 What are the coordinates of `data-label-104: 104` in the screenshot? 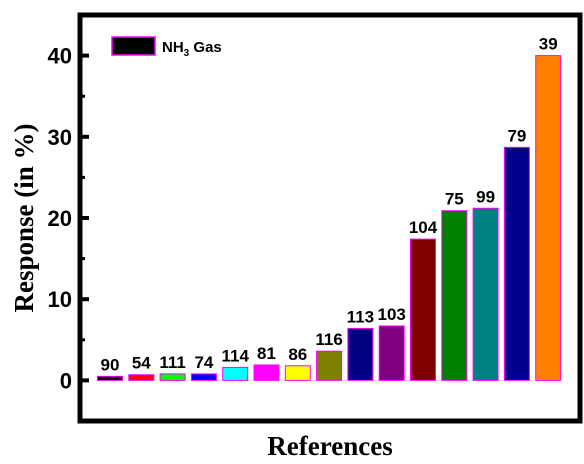 It's located at (423, 227).